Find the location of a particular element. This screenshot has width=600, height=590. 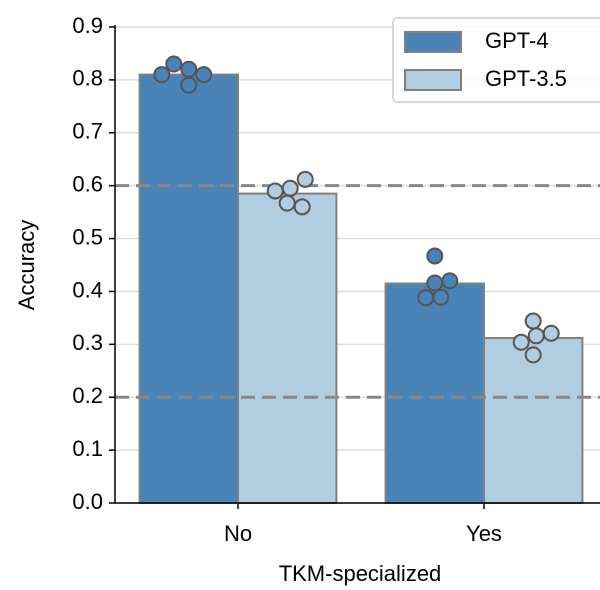

x-tick-label: Yes is located at coordinates (484, 533).